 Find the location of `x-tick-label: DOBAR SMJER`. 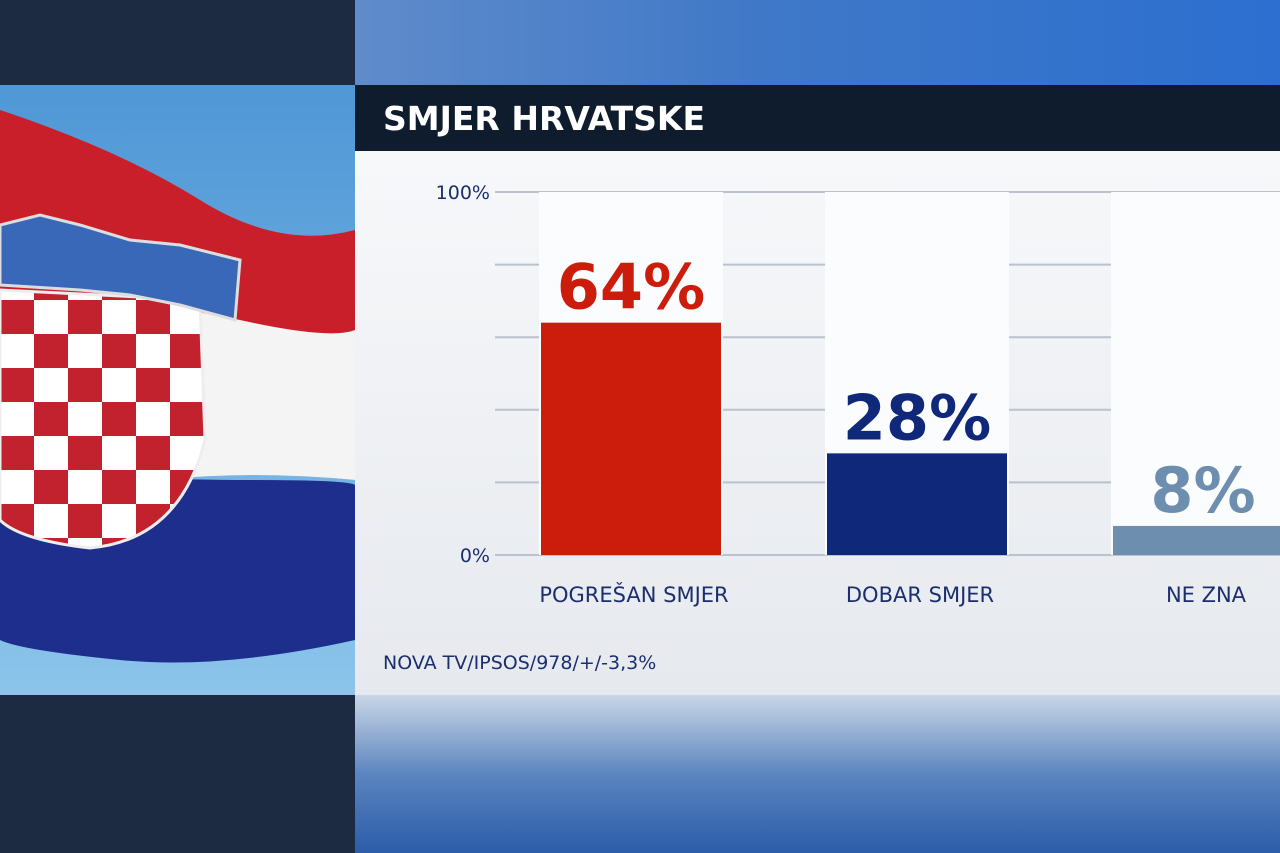

x-tick-label: DOBAR SMJER is located at coordinates (920, 595).